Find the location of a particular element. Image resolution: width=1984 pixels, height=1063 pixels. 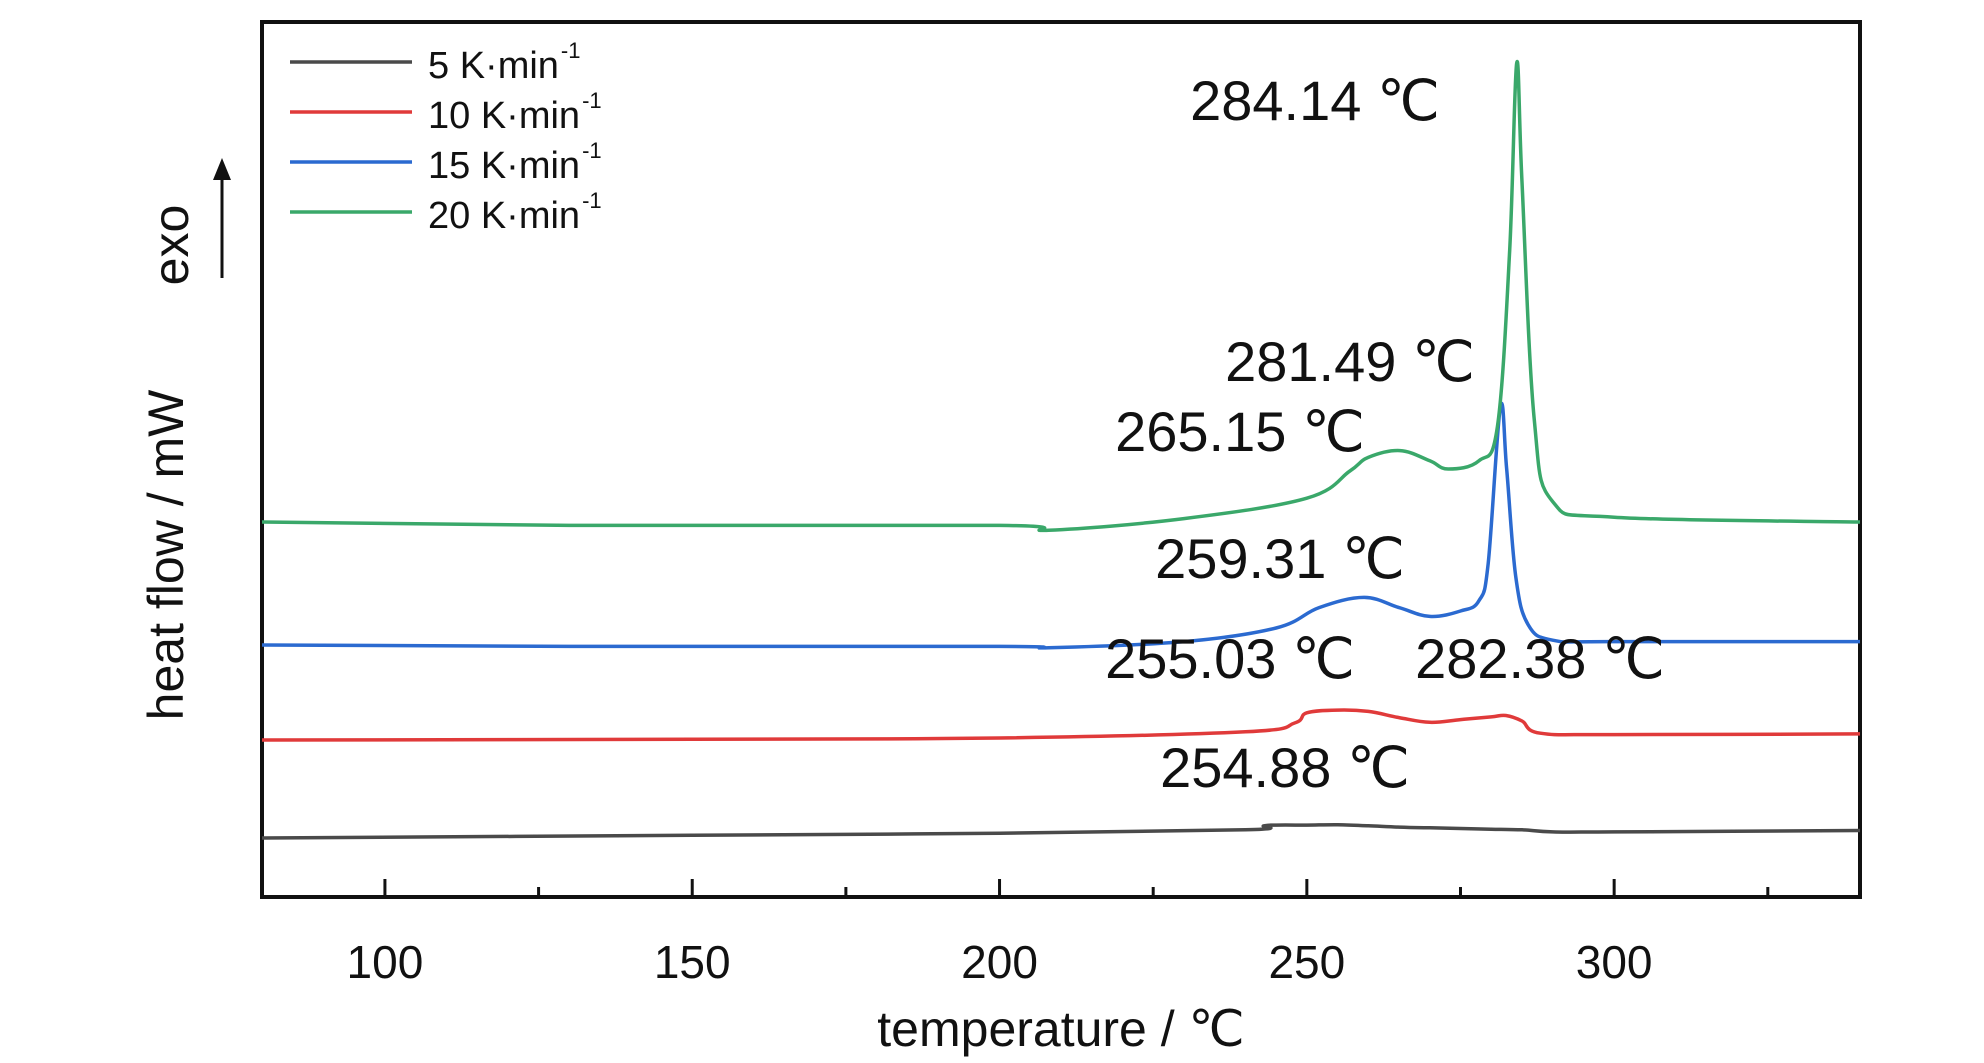

legend-superscript-3: -1 is located at coordinates (592, 150).